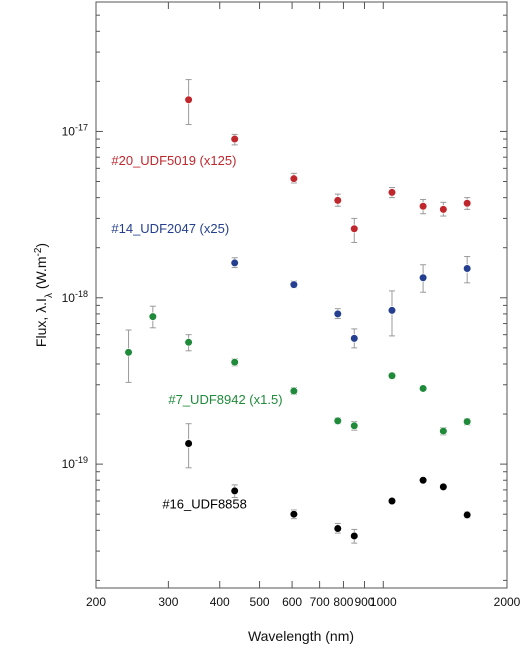  What do you see at coordinates (41, 245) in the screenshot?
I see `y-axis-title-unit-end: )` at bounding box center [41, 245].